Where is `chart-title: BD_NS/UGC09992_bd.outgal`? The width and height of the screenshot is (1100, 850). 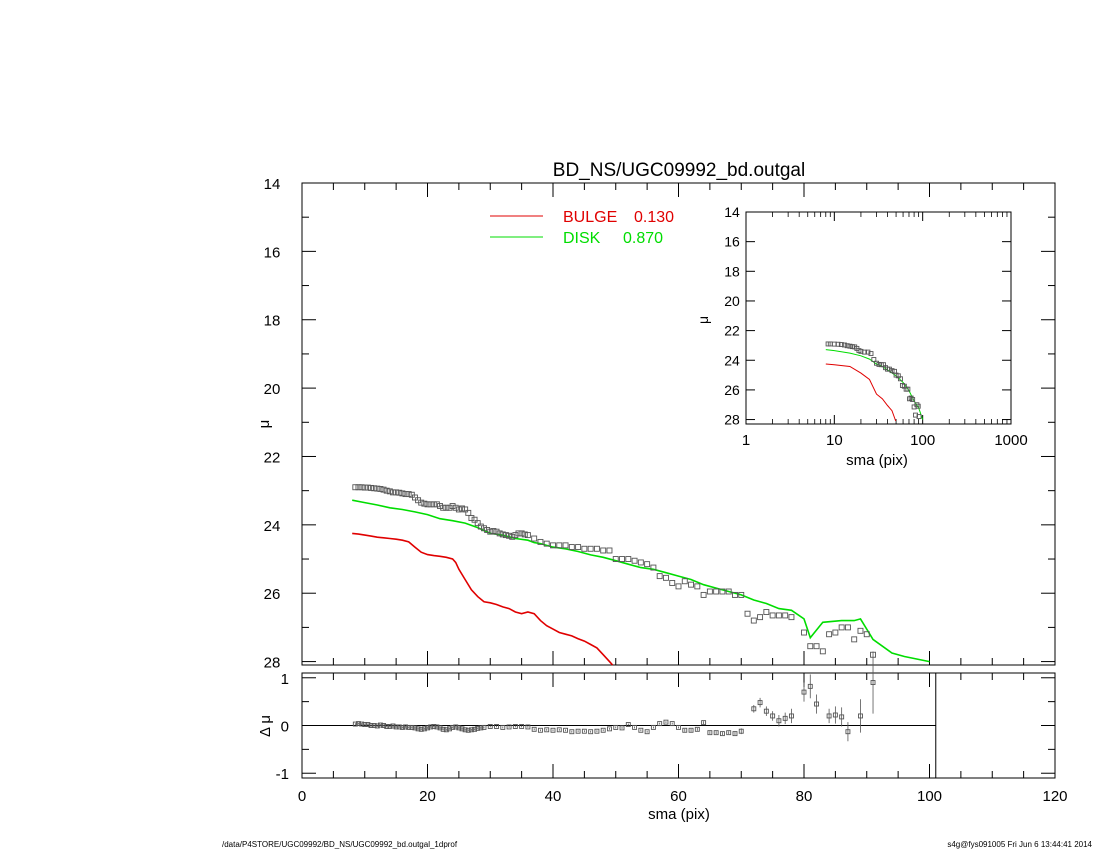
chart-title: BD_NS/UGC09992_bd.outgal is located at coordinates (679, 170).